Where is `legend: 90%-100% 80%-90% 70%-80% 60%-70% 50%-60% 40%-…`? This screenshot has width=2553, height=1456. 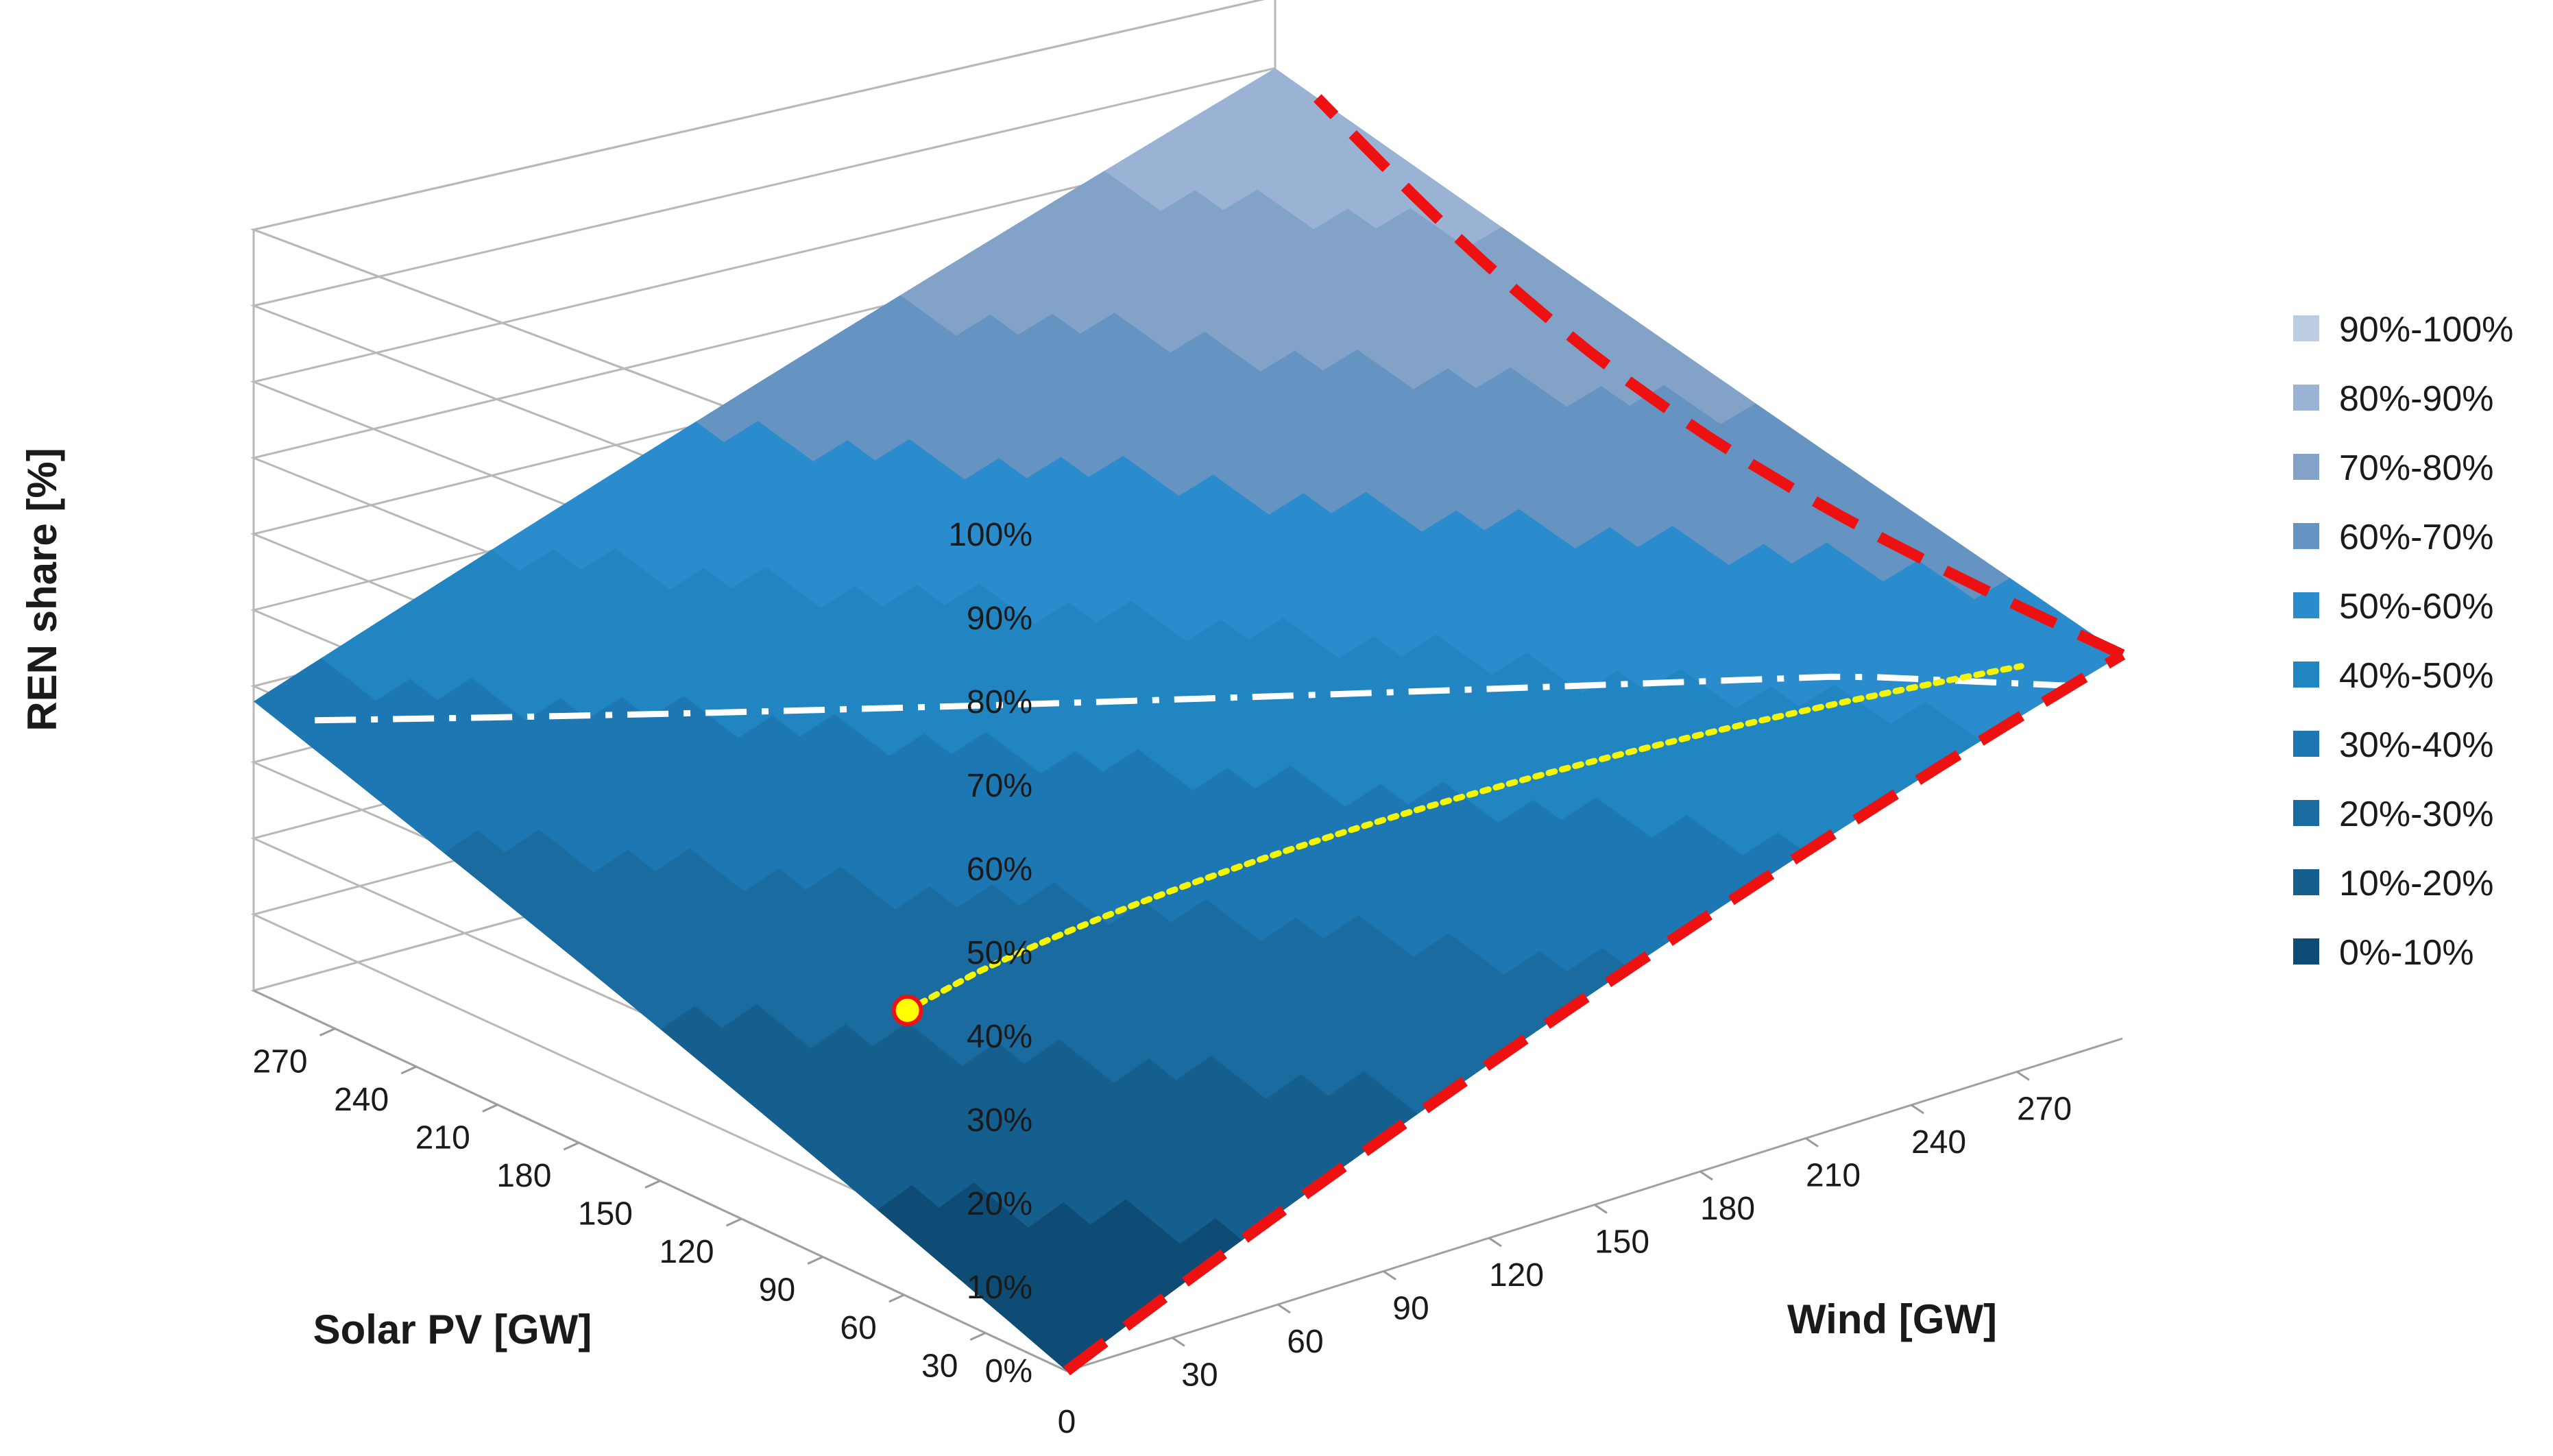 legend: 90%-100% 80%-90% 70%-80% 60%-70% 50%-60% 40%-… is located at coordinates (2403, 641).